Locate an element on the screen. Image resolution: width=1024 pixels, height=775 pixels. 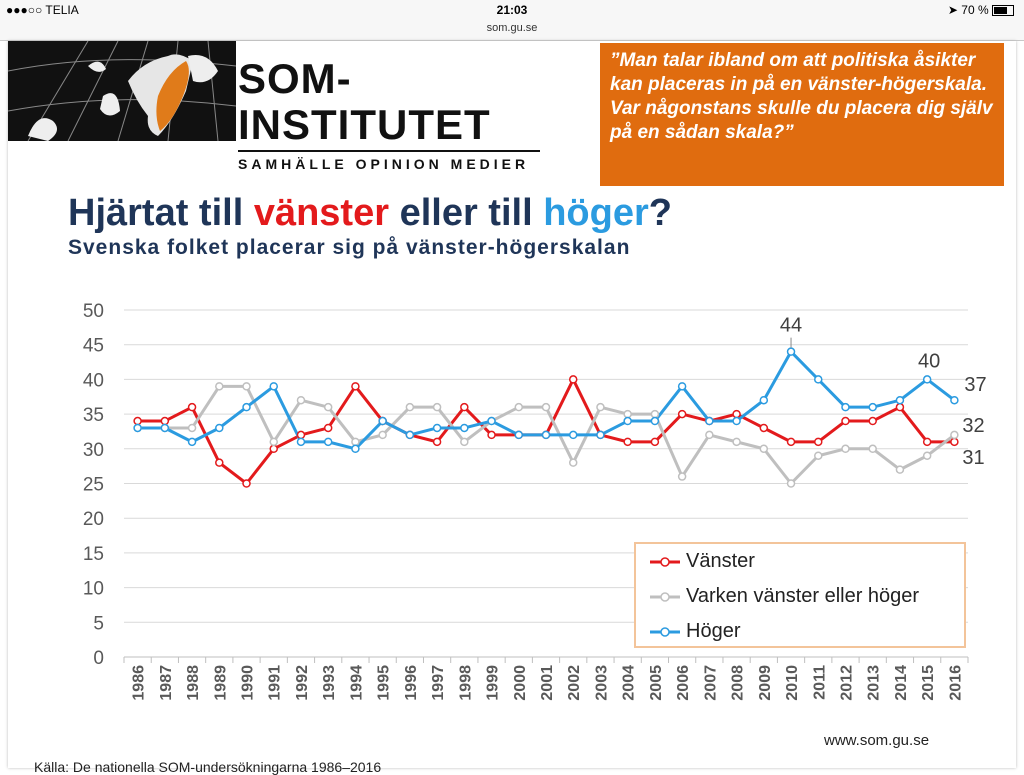
y-tick-label: 25 is located at coordinates (93, 485).